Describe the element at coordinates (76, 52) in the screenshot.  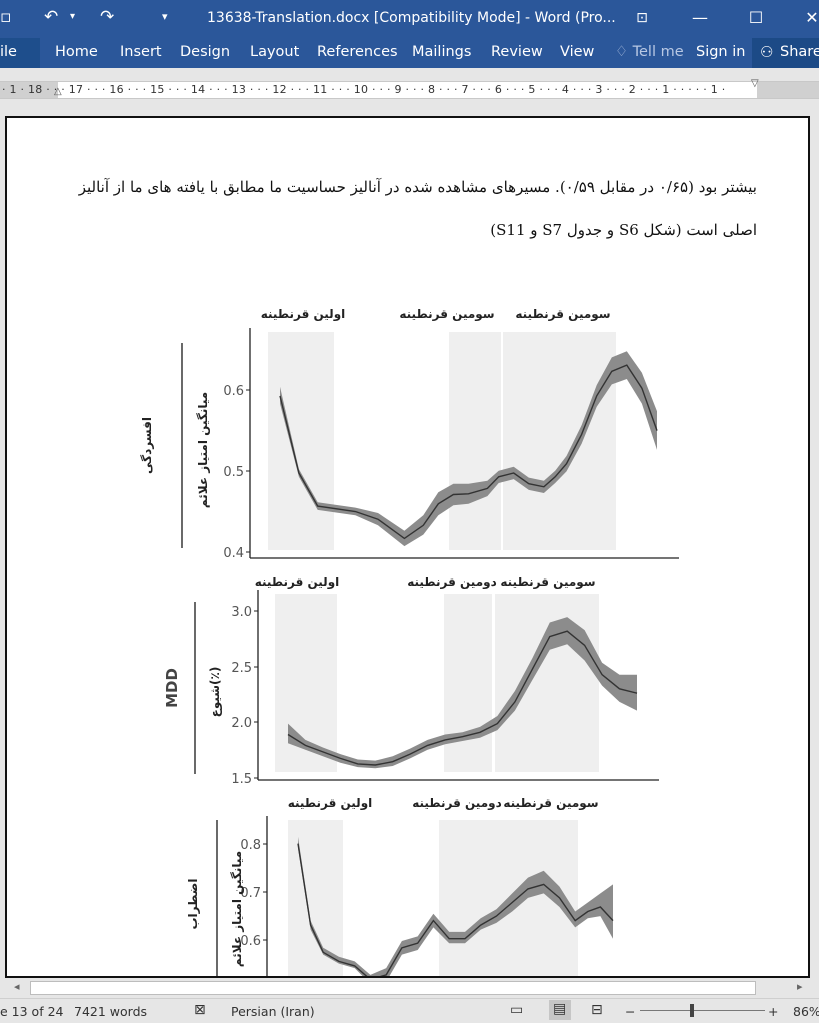
I see `tab-home: Home` at that location.